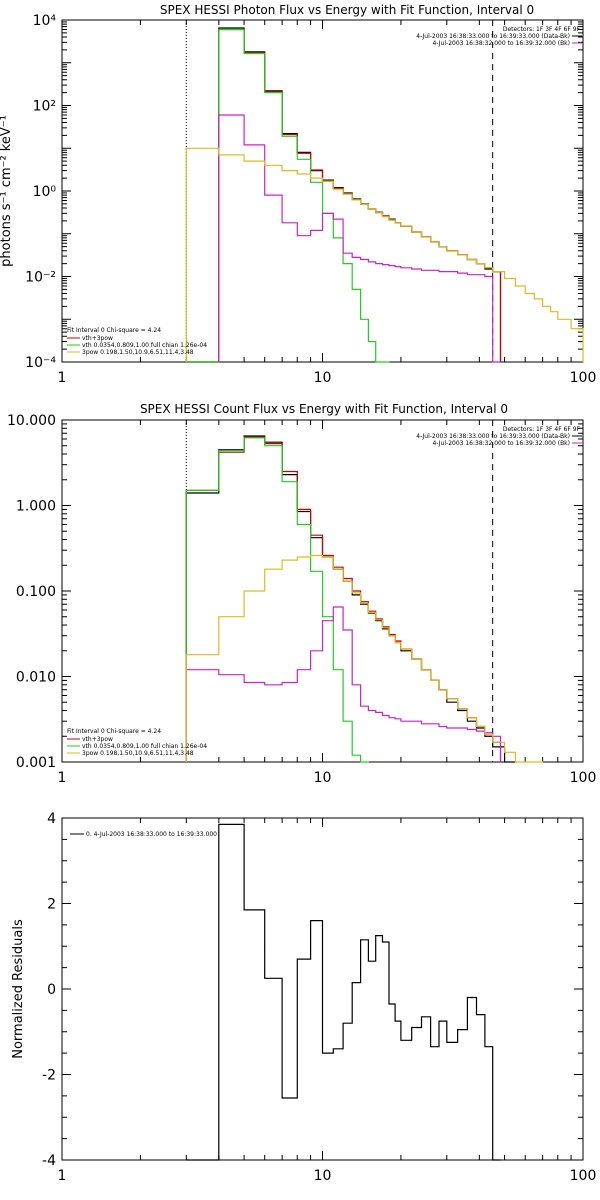 Image resolution: width=600 pixels, height=1200 pixels. I want to click on y-tick-label: 10², so click(44, 107).